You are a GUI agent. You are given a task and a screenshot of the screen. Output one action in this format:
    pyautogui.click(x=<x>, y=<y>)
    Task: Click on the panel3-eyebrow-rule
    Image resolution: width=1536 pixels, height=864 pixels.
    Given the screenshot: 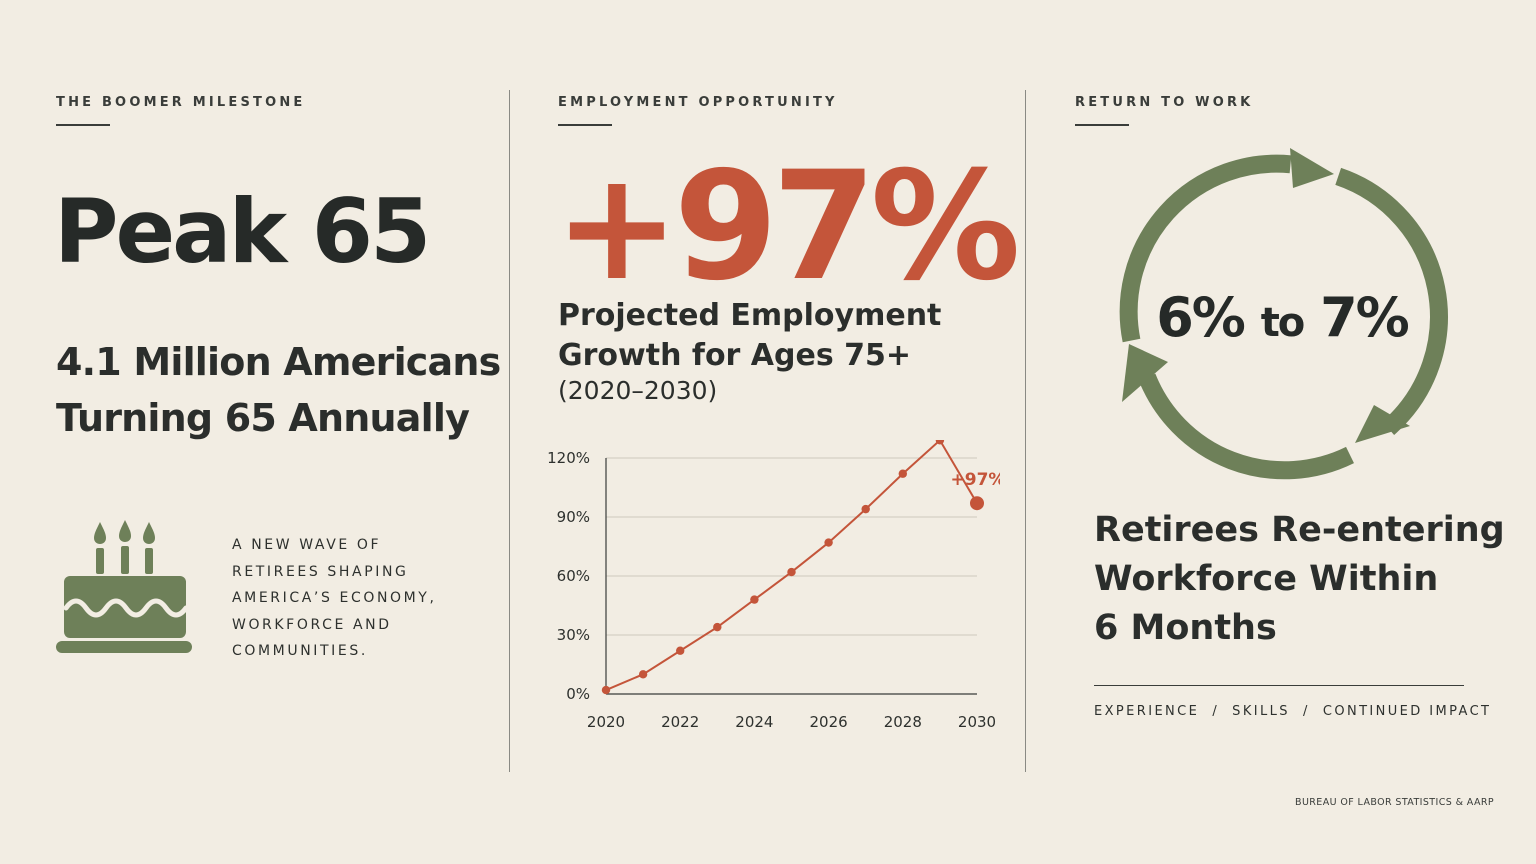 What is the action you would take?
    pyautogui.click(x=1102, y=125)
    